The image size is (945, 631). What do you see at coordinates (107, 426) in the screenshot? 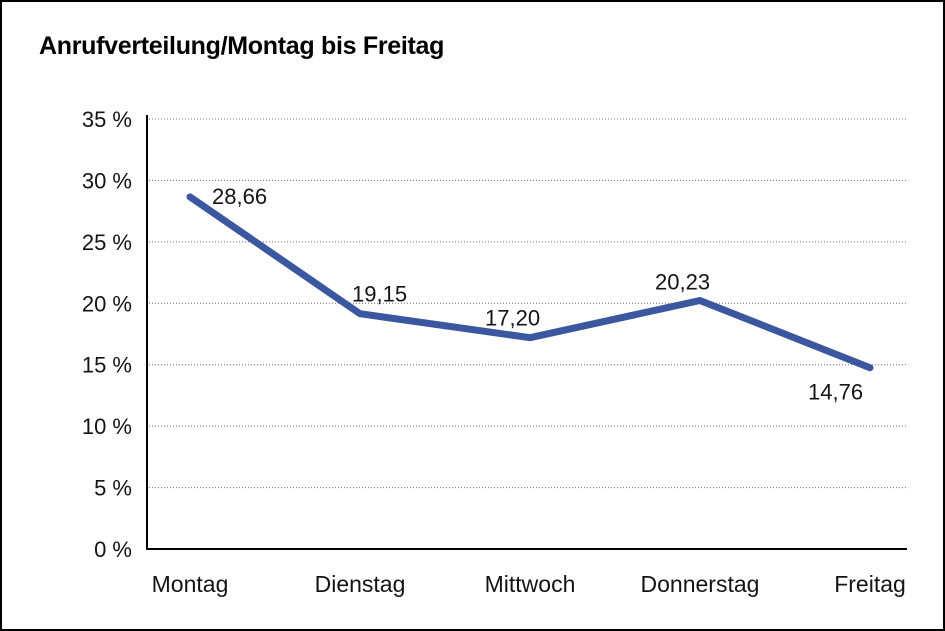
I see `y-tick-label: 10 %` at bounding box center [107, 426].